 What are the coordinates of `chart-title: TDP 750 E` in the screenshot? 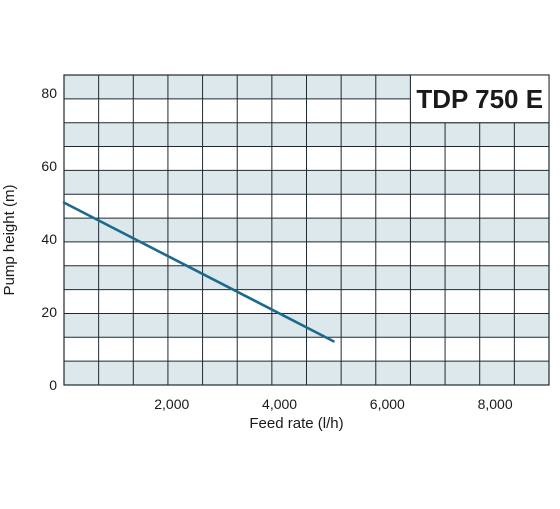 It's located at (479, 99).